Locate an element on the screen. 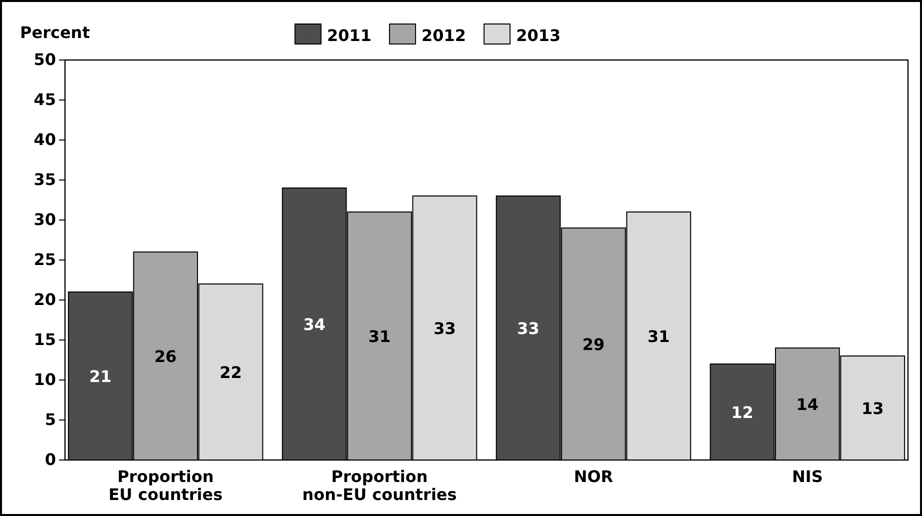  legend-label: 2011 is located at coordinates (349, 35).